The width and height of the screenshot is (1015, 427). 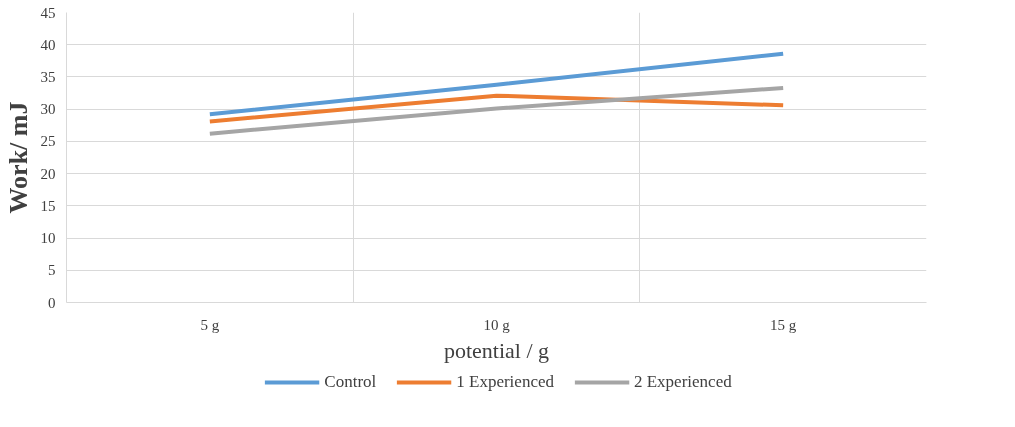 I want to click on legend-label: 1 Experienced, so click(x=505, y=382).